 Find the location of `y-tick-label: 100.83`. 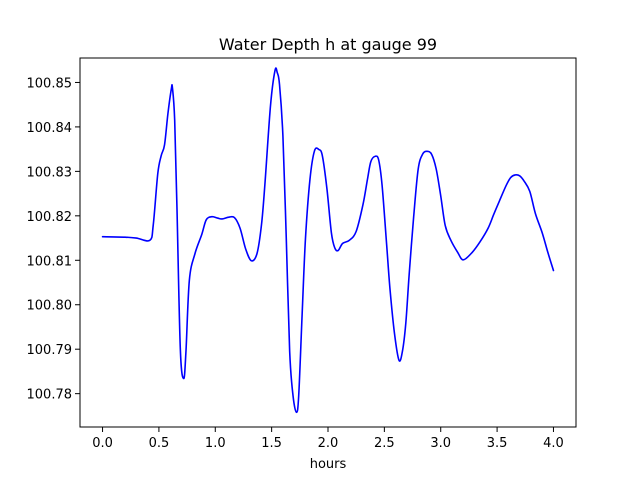

y-tick-label: 100.83 is located at coordinates (50, 172).